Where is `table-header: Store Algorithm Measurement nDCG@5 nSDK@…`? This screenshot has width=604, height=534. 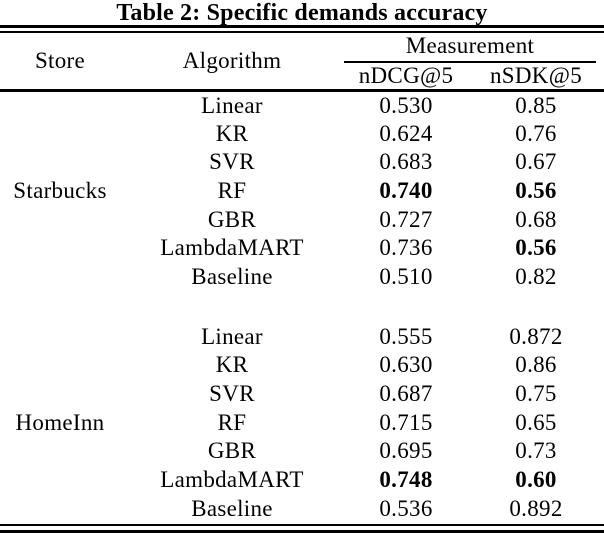
table-header: Store Algorithm Measurement nDCG@5 nSDK@… is located at coordinates (302, 62).